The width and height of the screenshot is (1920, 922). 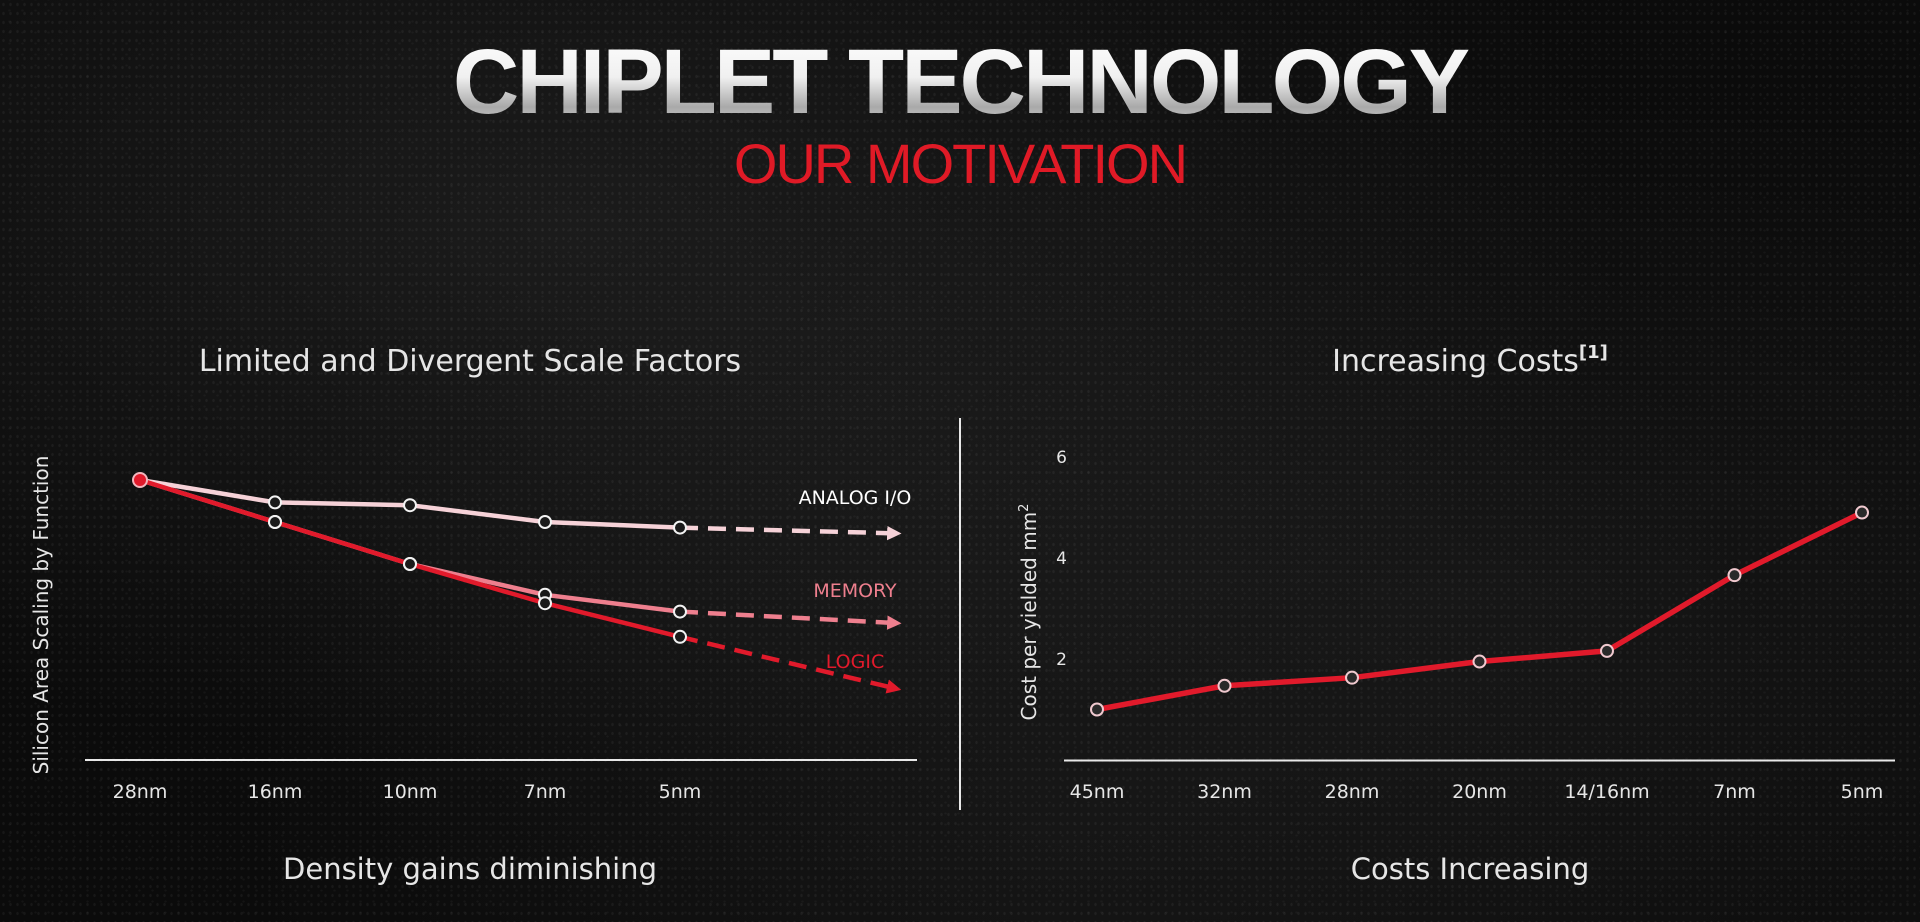 What do you see at coordinates (410, 792) in the screenshot?
I see `x-tick-label-10nm: 10nm` at bounding box center [410, 792].